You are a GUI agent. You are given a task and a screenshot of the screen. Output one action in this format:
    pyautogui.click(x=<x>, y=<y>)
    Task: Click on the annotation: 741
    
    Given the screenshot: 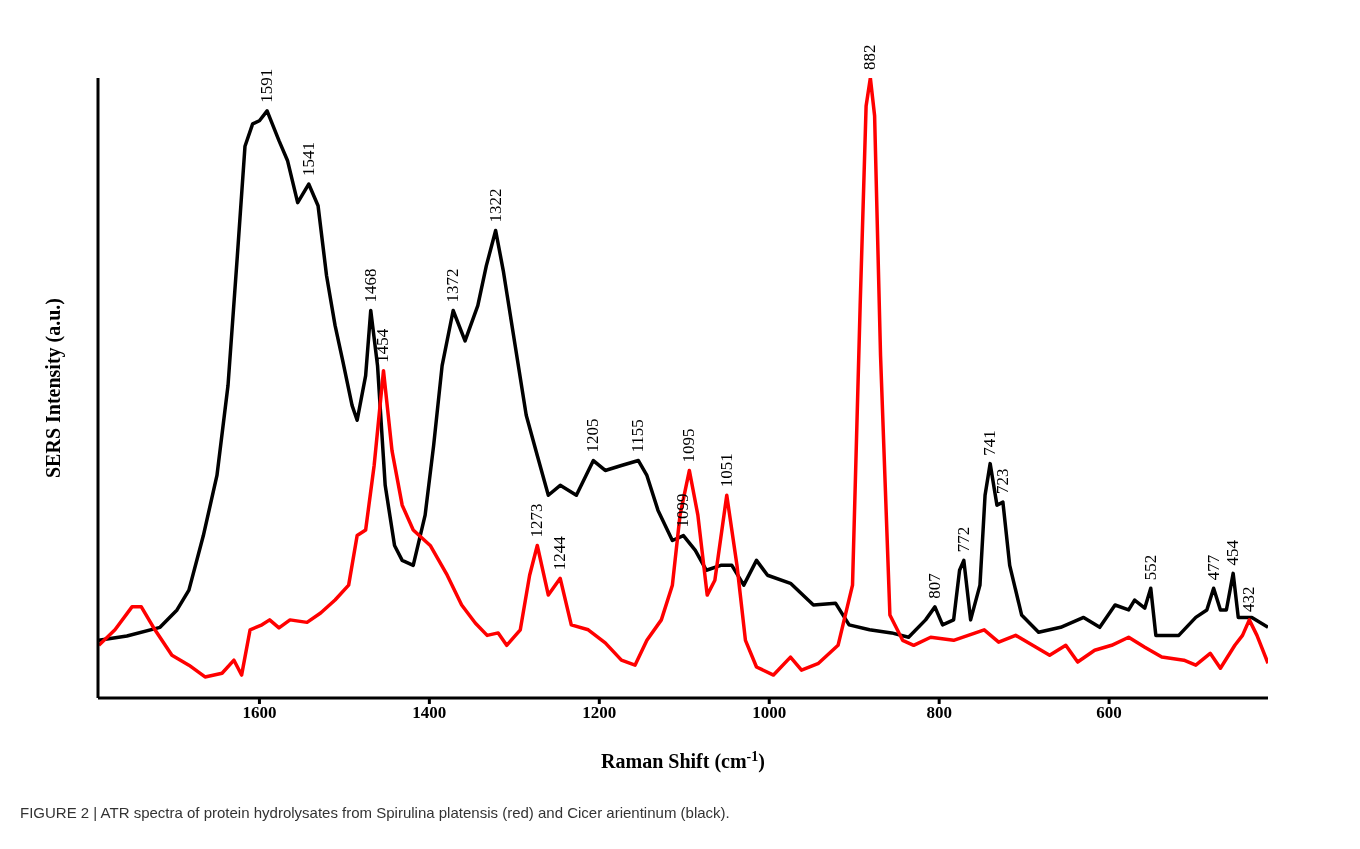 What is the action you would take?
    pyautogui.click(x=990, y=443)
    